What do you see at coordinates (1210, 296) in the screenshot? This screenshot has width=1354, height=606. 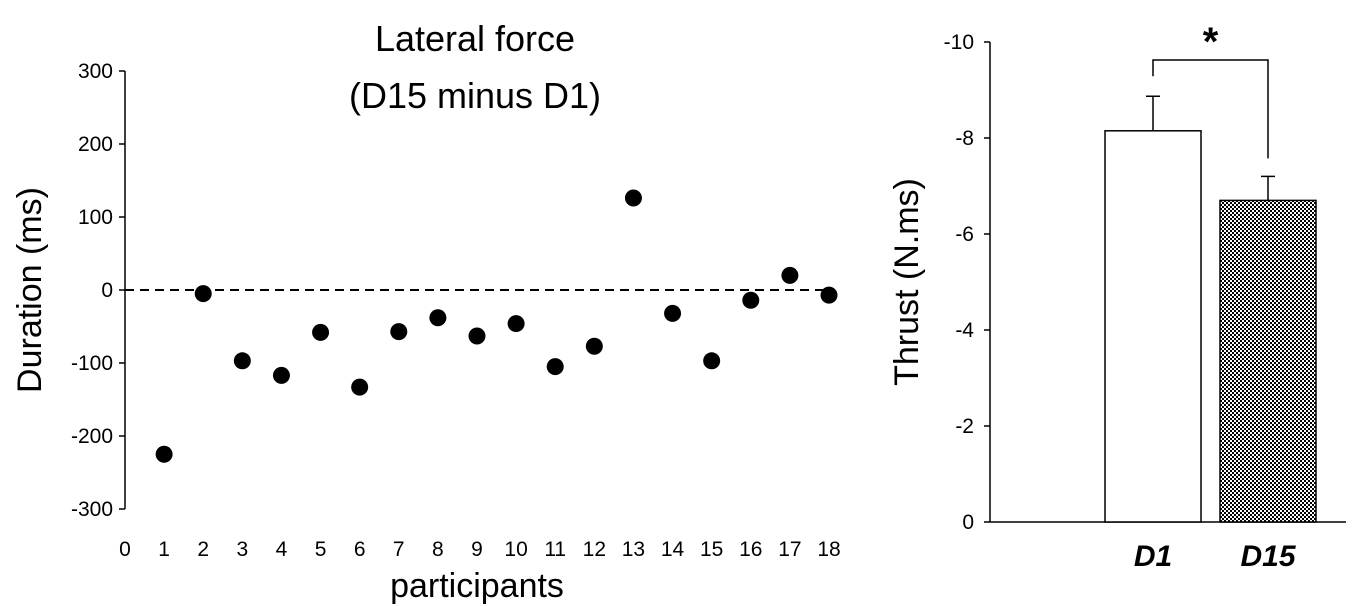 I see `bars: D1 D15 *` at bounding box center [1210, 296].